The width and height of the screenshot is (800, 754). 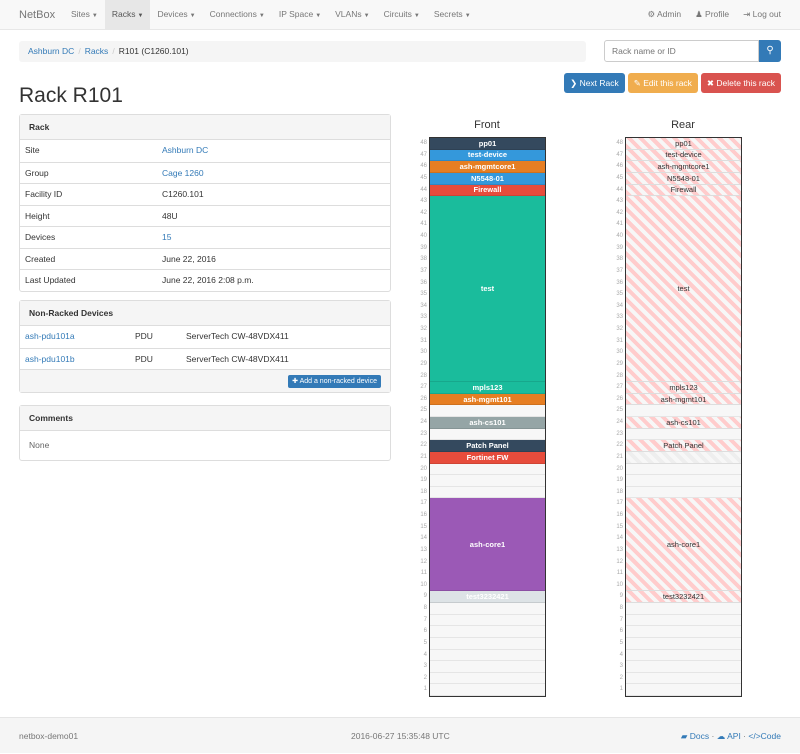 What do you see at coordinates (423, 433) in the screenshot?
I see `rack-unit-label: 23` at bounding box center [423, 433].